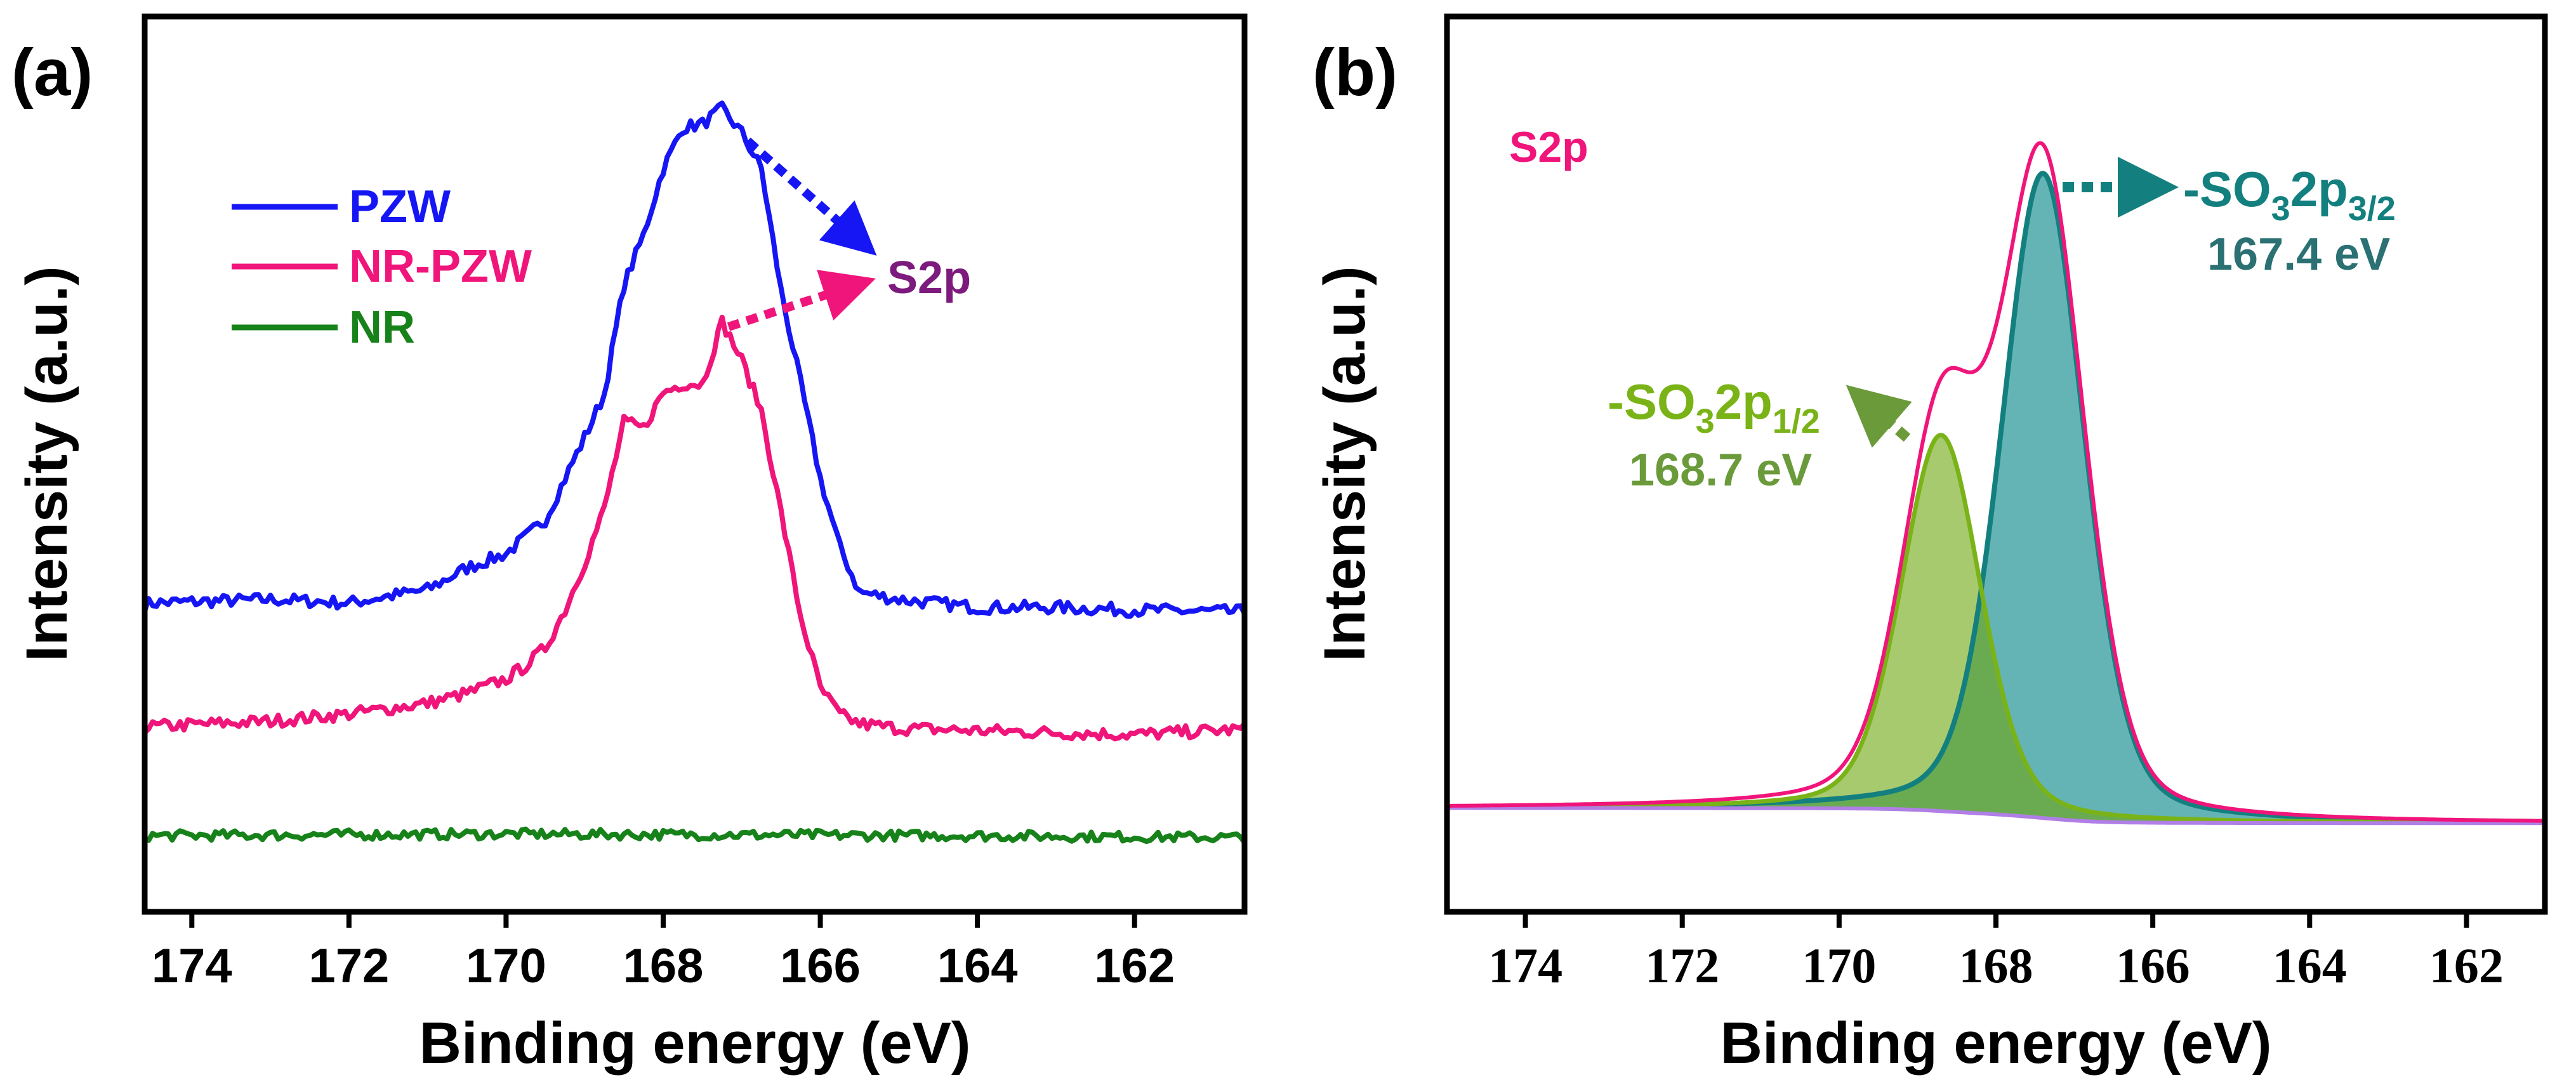 Image resolution: width=2576 pixels, height=1080 pixels. Describe the element at coordinates (1714, 407) in the screenshot. I see `label-so3-2p12: -SO32p1/2` at that location.